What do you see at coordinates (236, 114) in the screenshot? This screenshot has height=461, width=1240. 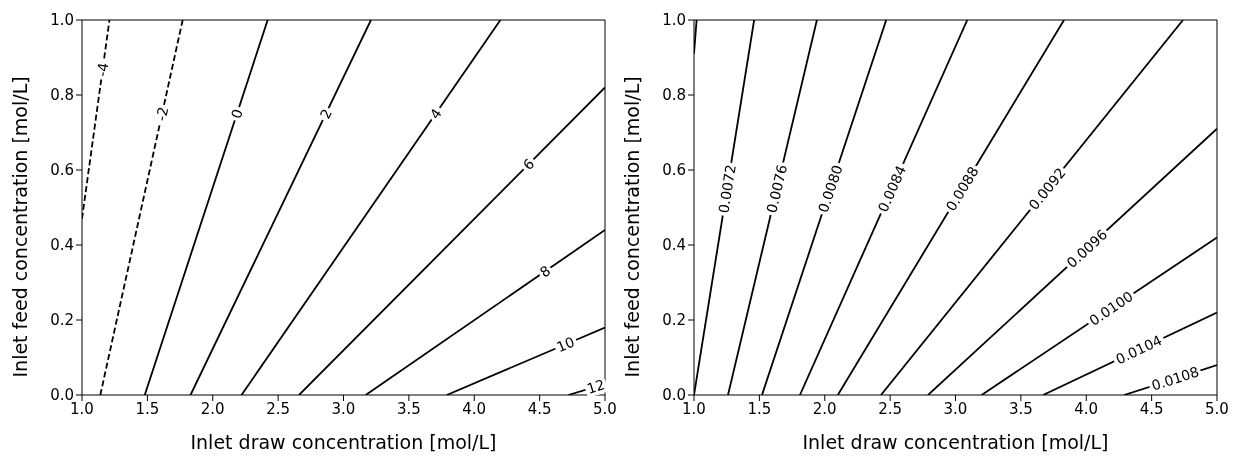 I see `text: 0` at bounding box center [236, 114].